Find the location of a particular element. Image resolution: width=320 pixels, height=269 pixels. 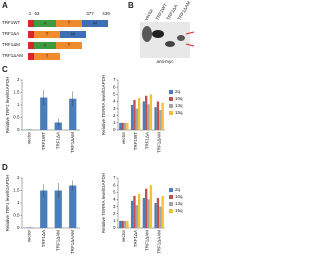

y-tick-label: 6 is located at coordinates (114, 184).